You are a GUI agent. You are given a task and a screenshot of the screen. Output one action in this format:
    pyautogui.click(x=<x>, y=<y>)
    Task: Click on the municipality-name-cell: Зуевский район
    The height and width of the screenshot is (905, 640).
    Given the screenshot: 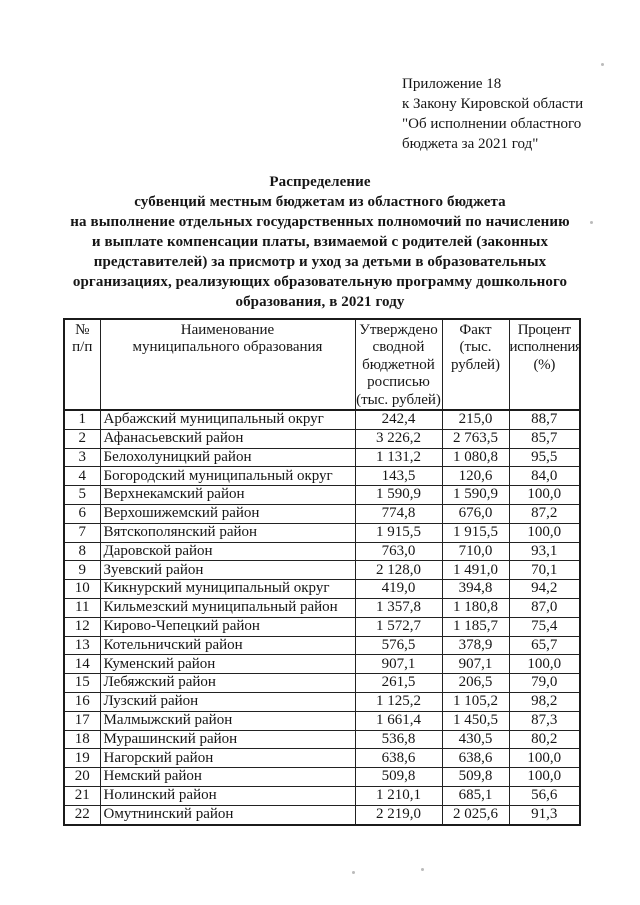 What is the action you would take?
    pyautogui.click(x=227, y=570)
    